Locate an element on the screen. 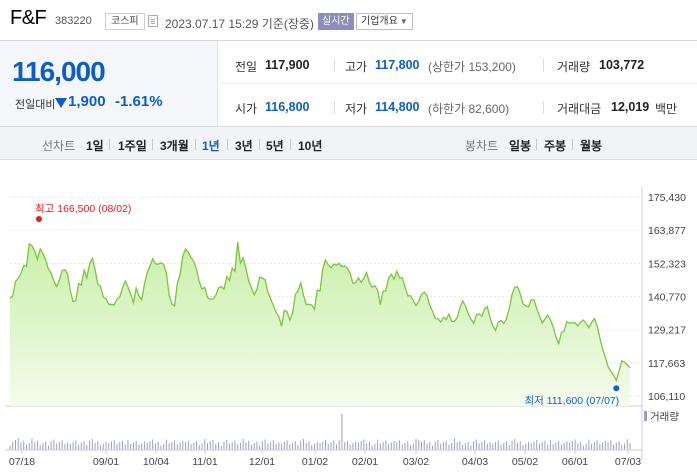 Image resolution: width=697 pixels, height=475 pixels. realtime-badge: 실시간 is located at coordinates (336, 21).